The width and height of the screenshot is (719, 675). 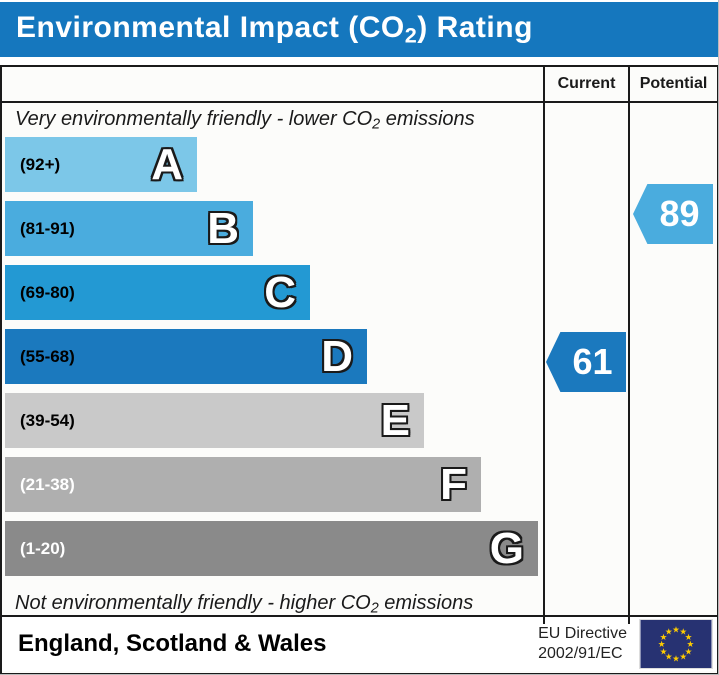 What do you see at coordinates (47, 484) in the screenshot?
I see `band-range-label: (21-38)` at bounding box center [47, 484].